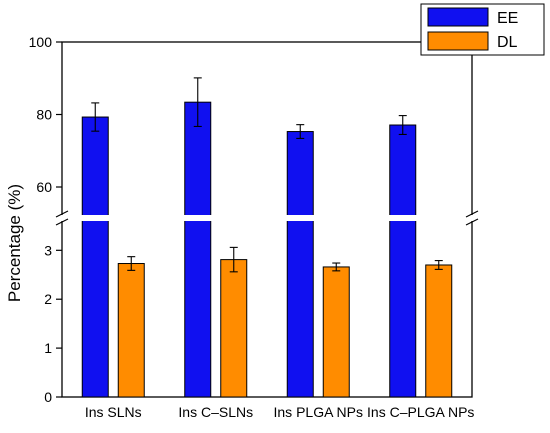 The image size is (550, 433). What do you see at coordinates (458, 41) in the screenshot?
I see `legend-swatch-dl` at bounding box center [458, 41].